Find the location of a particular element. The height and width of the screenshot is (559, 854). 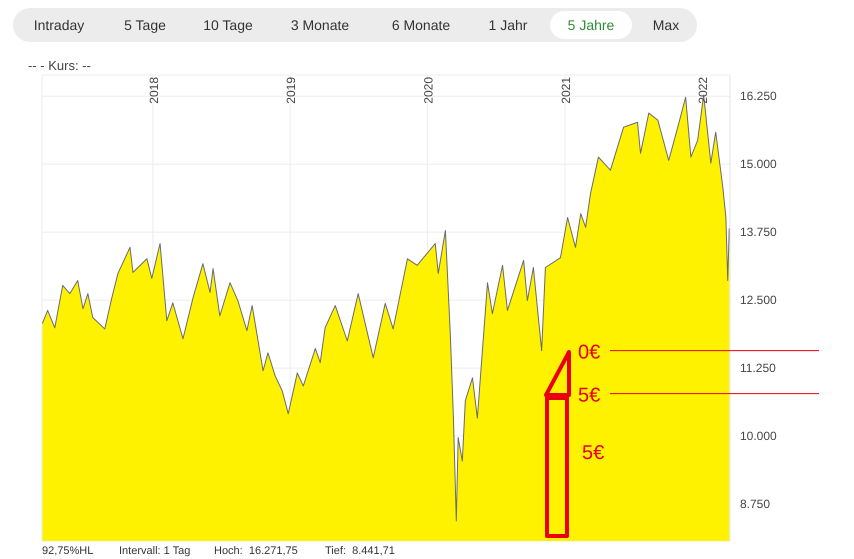

x-tick-label: 2019 is located at coordinates (291, 90).